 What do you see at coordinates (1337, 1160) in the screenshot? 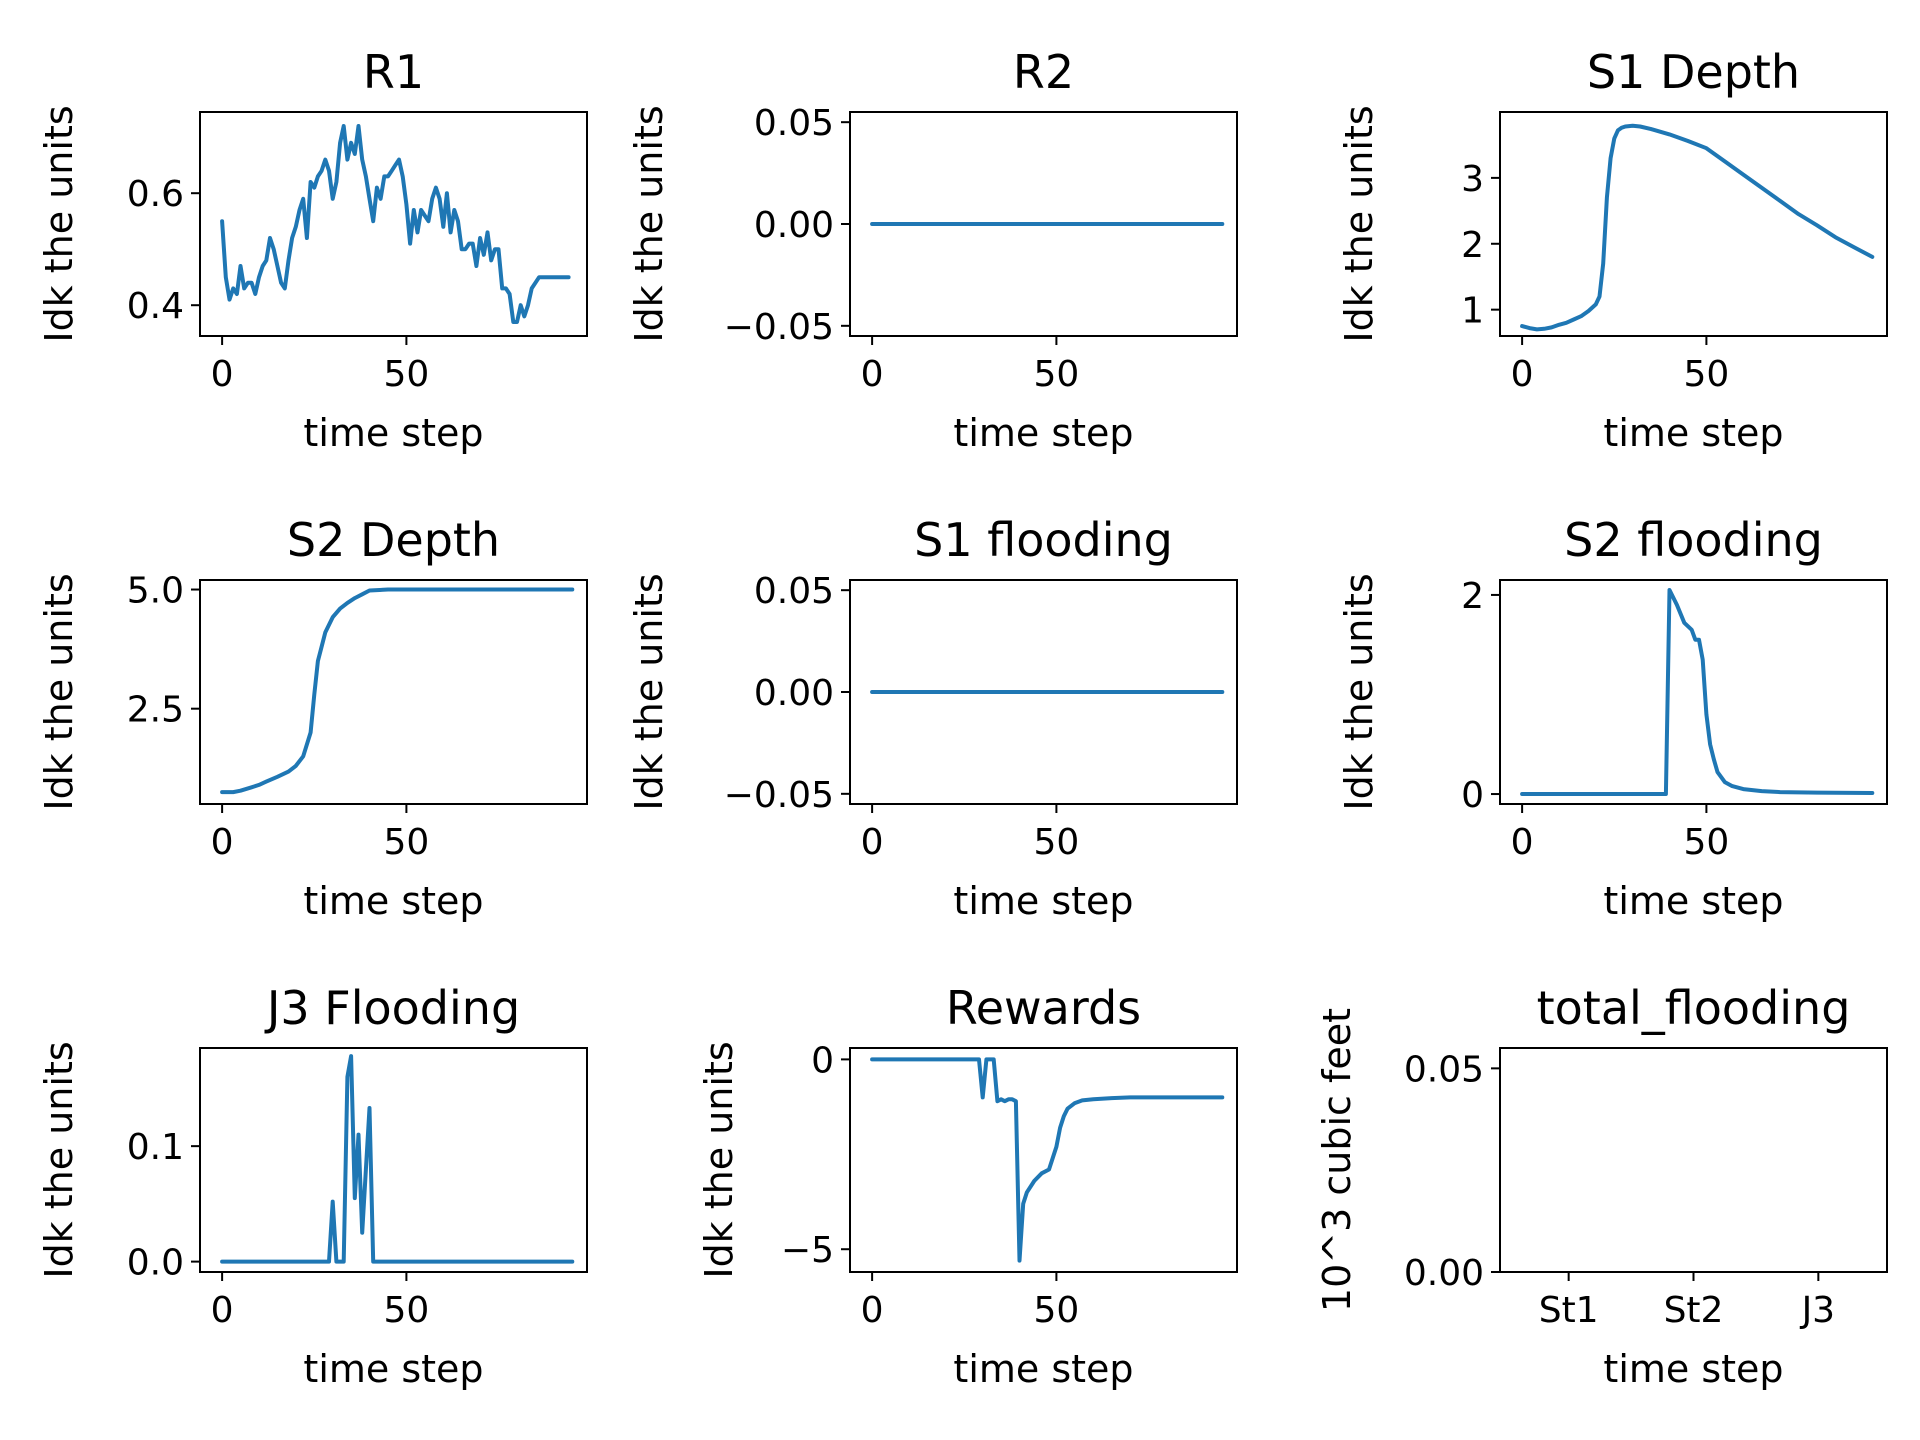
I see `y-axis-label: 10^3 cubic feet` at bounding box center [1337, 1160].